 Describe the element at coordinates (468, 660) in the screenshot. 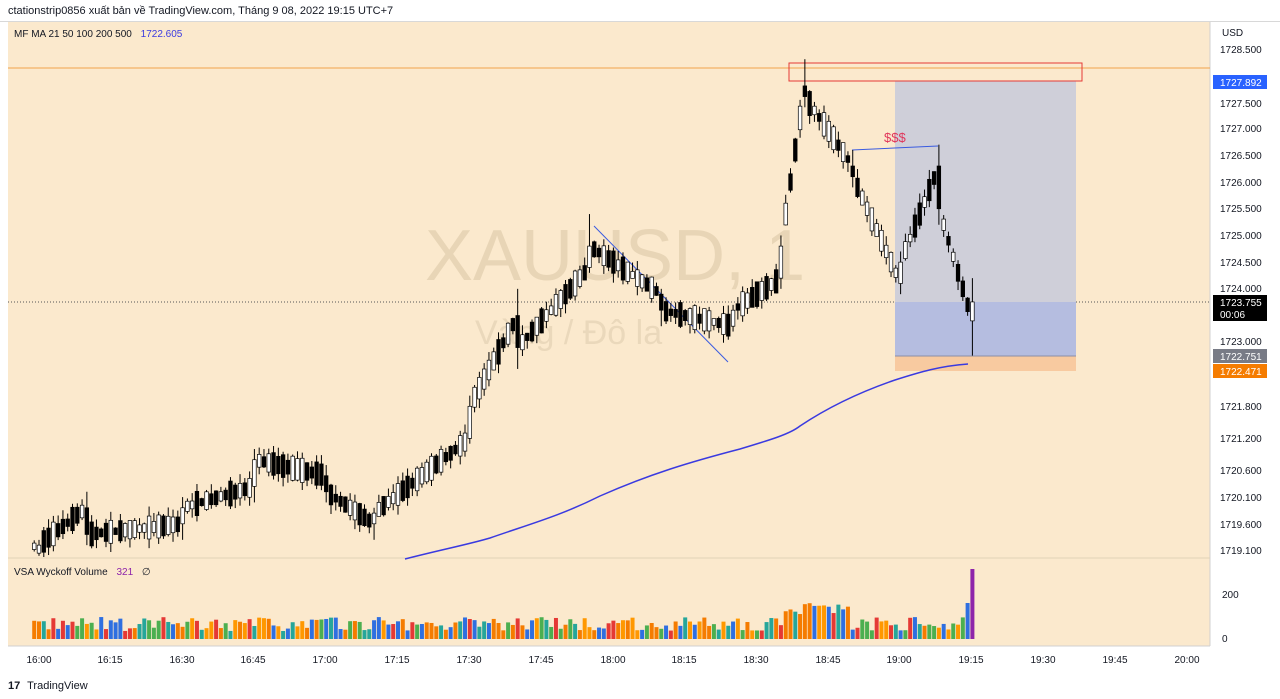

I see `time-tick-label: 17:30` at that location.